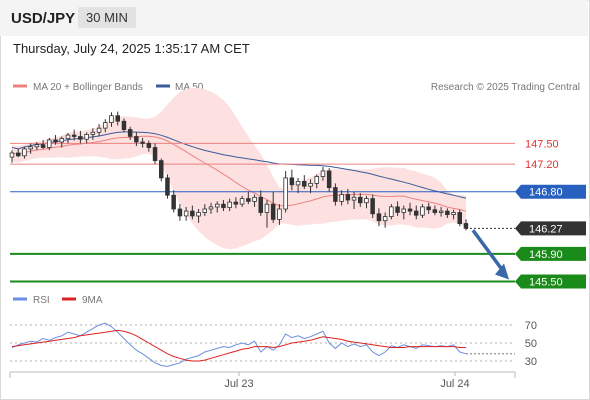 The image size is (590, 400). I want to click on ma20-legend-label: MA 20 + Bollinger Bands, so click(88, 87).